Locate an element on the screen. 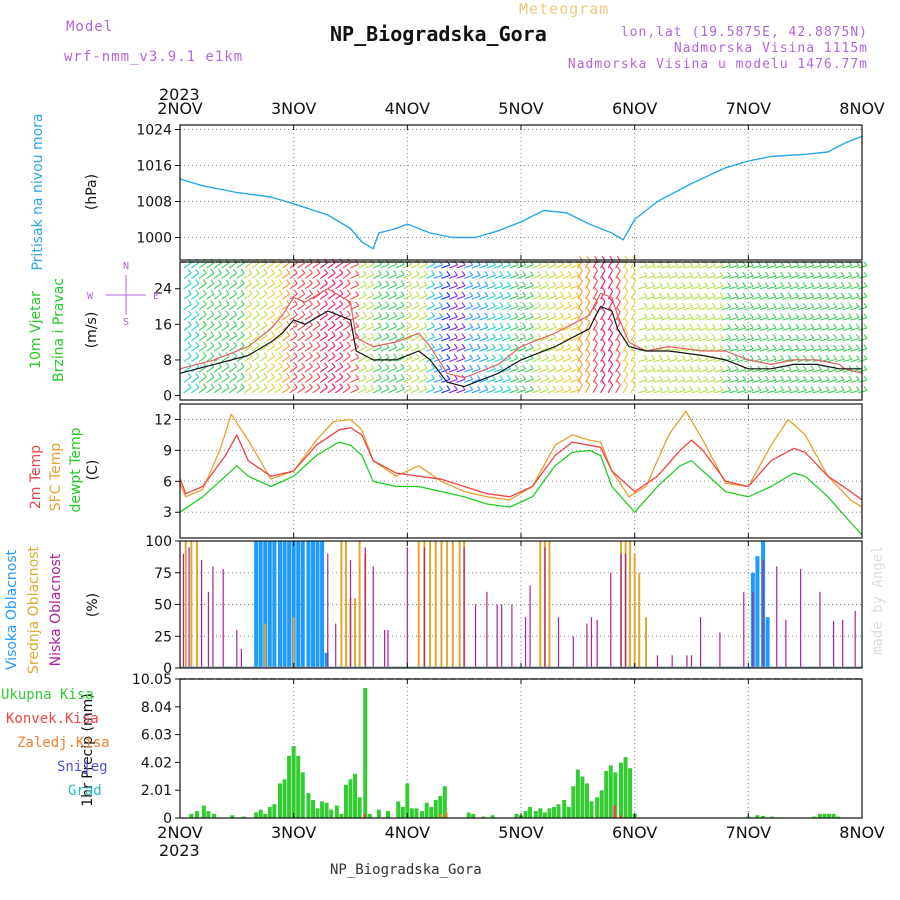 The height and width of the screenshot is (900, 900). cloud-high-bar is located at coordinates (302, 604).